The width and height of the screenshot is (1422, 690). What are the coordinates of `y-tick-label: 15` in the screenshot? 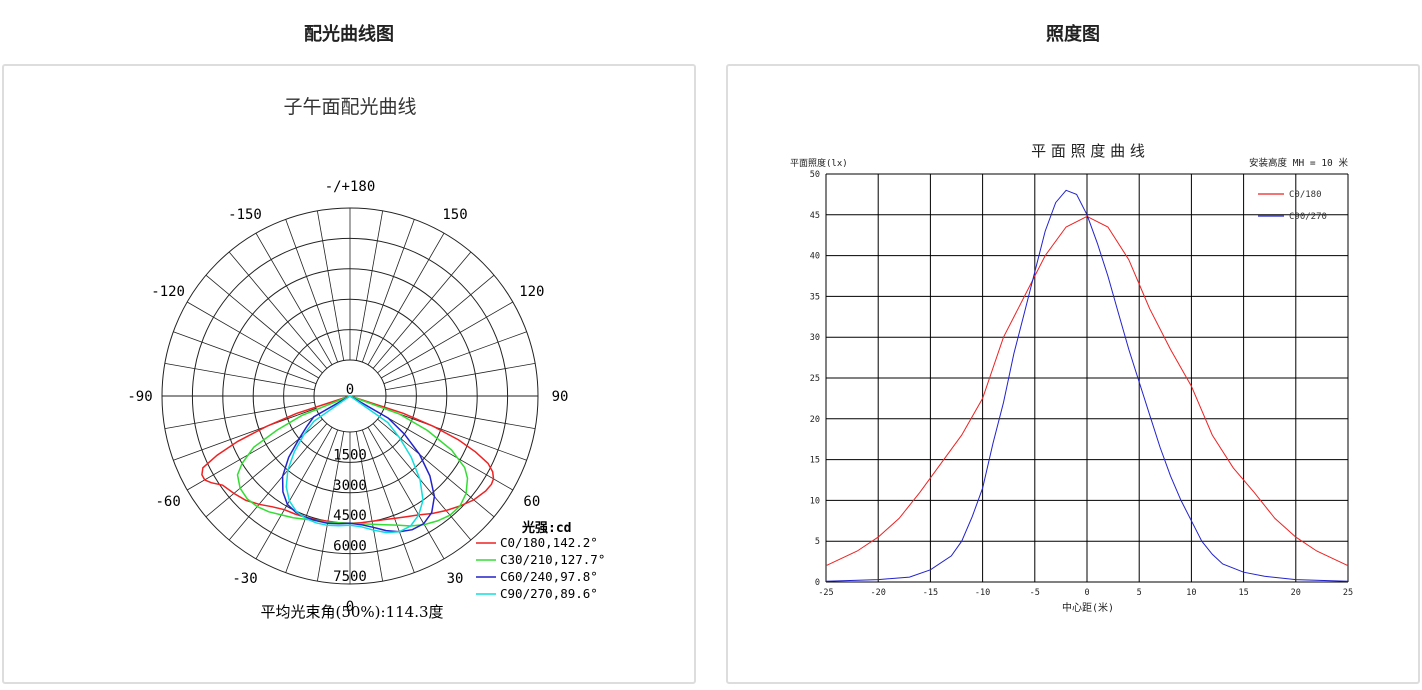 It's located at (815, 461).